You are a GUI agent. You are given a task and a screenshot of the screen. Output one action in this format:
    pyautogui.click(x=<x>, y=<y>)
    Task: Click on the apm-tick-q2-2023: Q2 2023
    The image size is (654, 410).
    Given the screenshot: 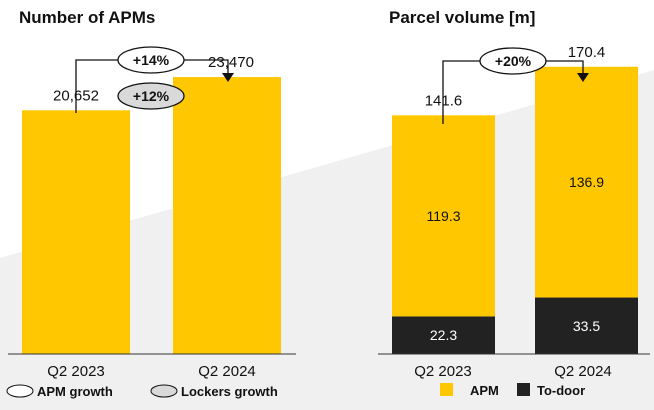 What is the action you would take?
    pyautogui.click(x=76, y=371)
    